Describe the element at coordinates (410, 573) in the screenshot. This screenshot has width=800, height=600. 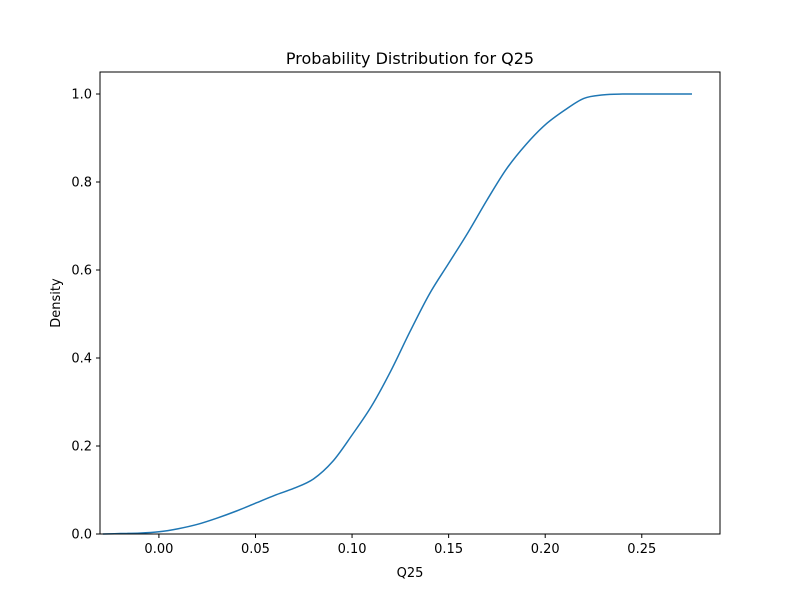
I see `x-axis-label: Q25` at that location.